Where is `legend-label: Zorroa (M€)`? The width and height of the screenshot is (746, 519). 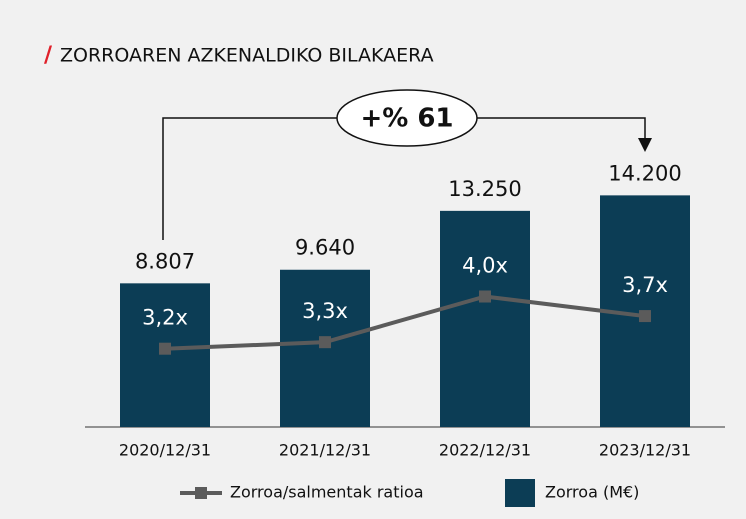 legend-label: Zorroa (M€) is located at coordinates (592, 492).